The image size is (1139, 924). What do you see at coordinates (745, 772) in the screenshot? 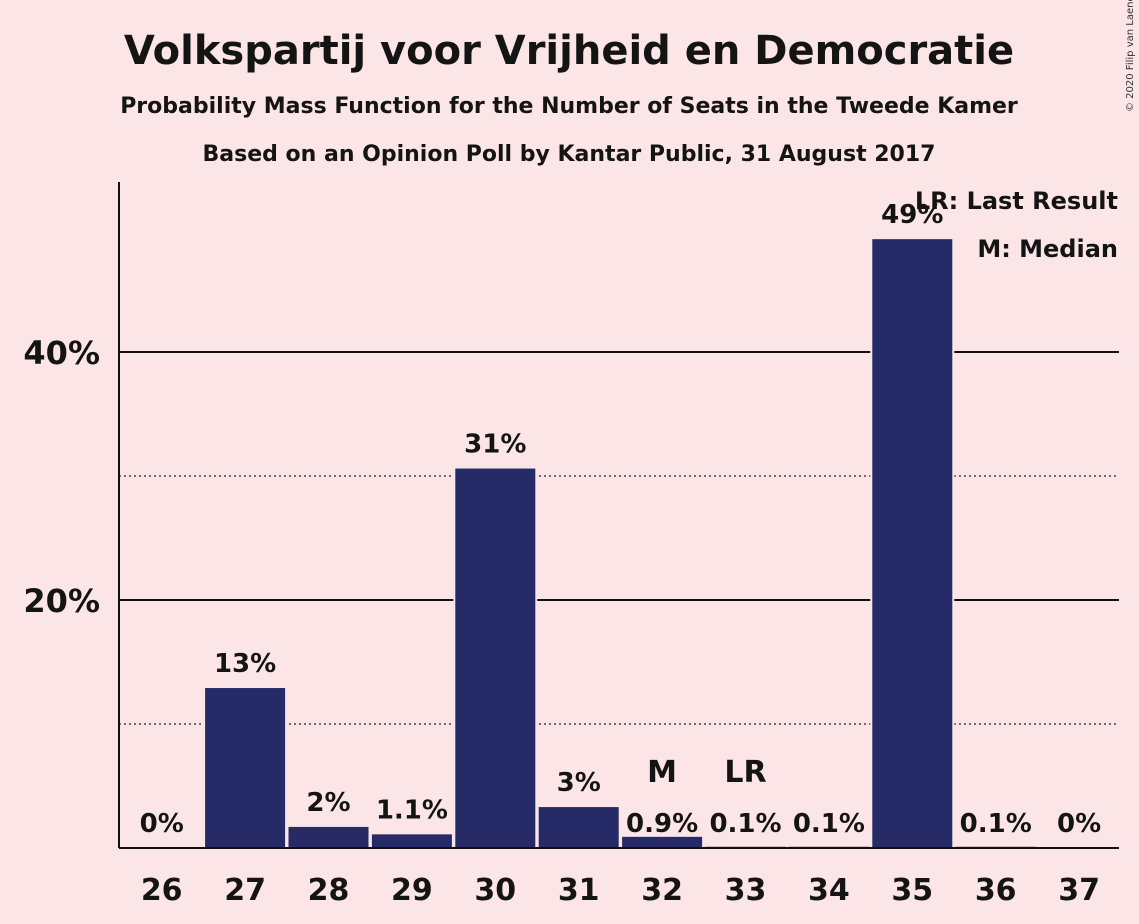
I see `marker-label: LR` at bounding box center [745, 772].